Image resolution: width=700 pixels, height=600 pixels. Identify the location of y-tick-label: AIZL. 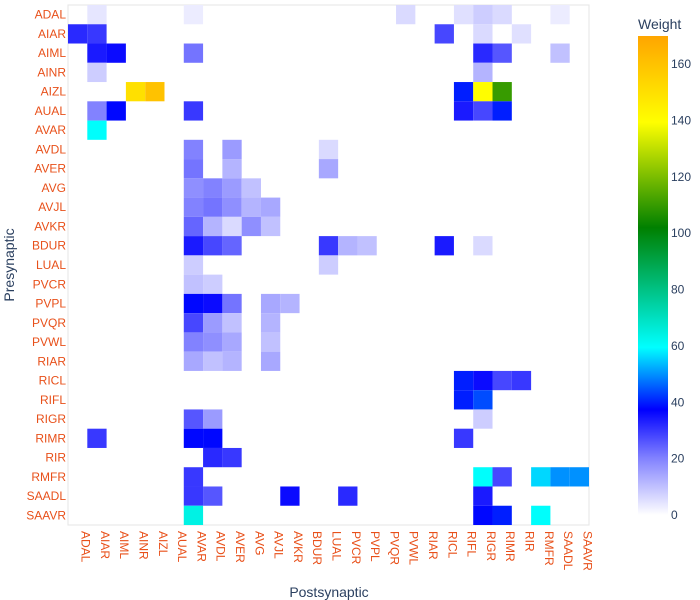
(54, 92).